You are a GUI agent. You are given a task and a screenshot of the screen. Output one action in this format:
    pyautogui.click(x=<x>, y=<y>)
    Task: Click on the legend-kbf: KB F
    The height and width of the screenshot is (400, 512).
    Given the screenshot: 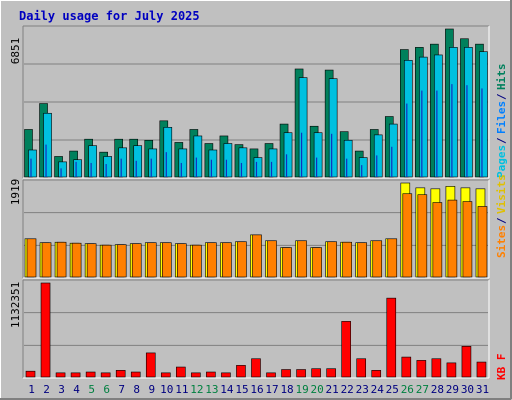 What is the action you would take?
    pyautogui.click(x=501, y=367)
    